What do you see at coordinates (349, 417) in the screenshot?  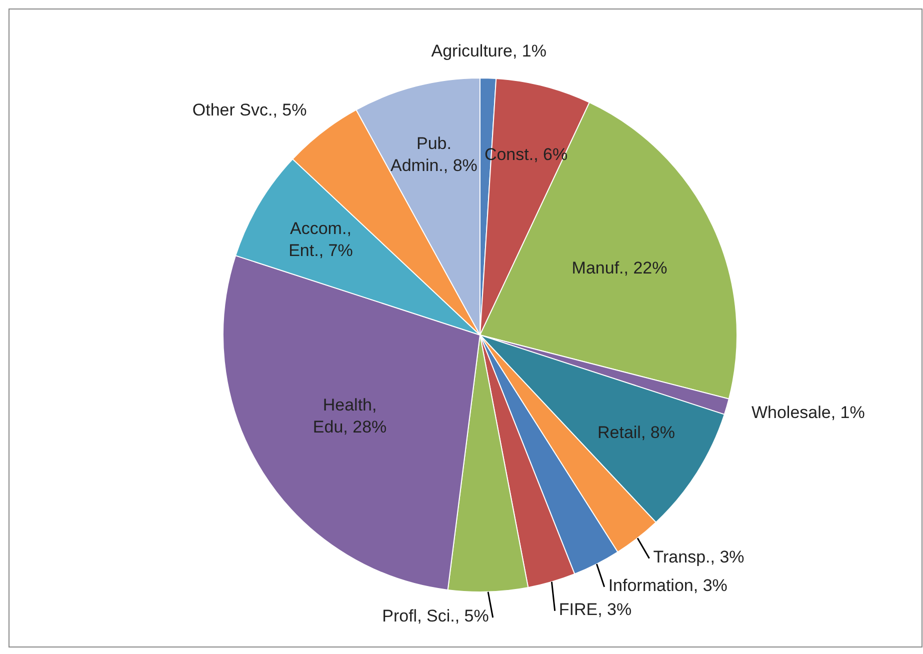 I see `slice-label: Health, Edu, 28%` at bounding box center [349, 417].